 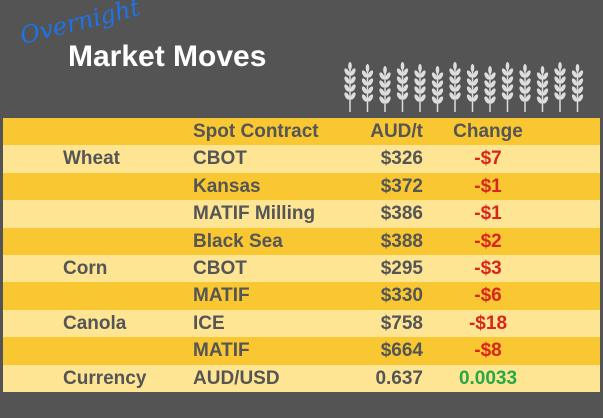 What do you see at coordinates (488, 131) in the screenshot?
I see `column-header: Change` at bounding box center [488, 131].